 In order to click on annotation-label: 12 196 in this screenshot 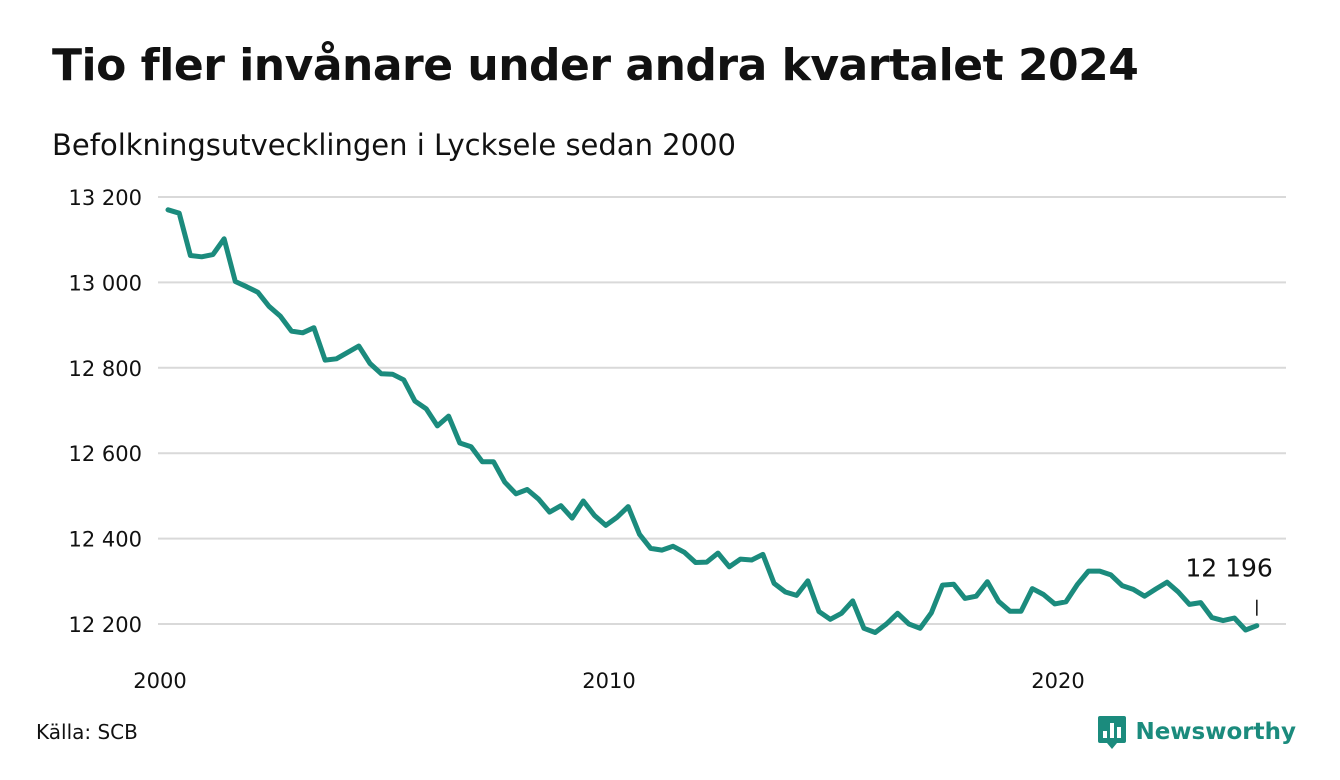, I will do `click(1228, 568)`.